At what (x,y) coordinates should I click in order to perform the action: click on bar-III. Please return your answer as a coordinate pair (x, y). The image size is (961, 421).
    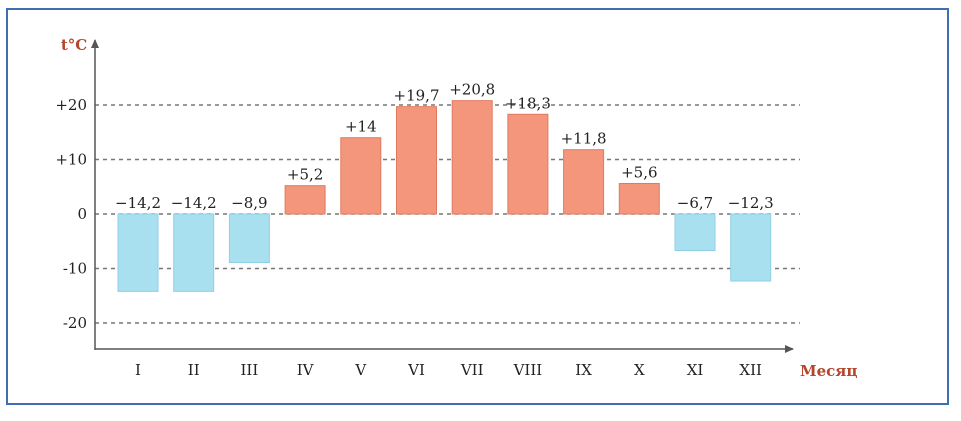
    Looking at the image, I should click on (249, 238).